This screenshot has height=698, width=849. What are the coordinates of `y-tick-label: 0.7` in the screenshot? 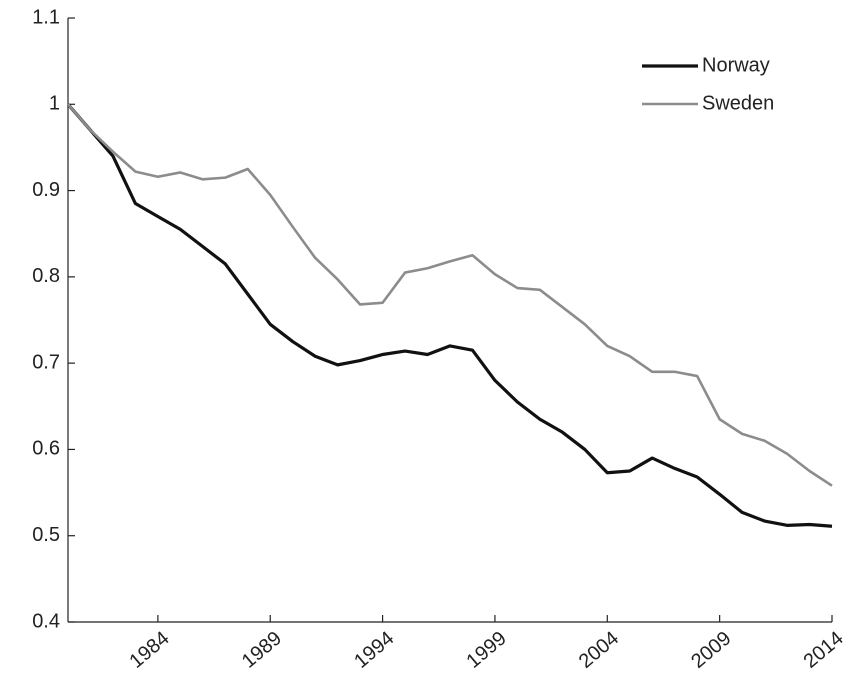 It's located at (46, 362).